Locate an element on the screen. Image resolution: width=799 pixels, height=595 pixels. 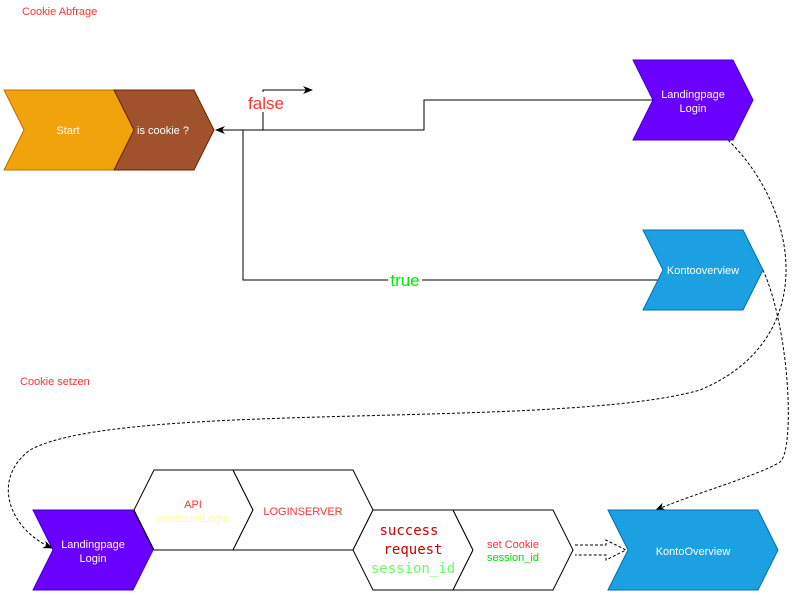
node-kontooverview-bottom: KontoOverview is located at coordinates (693, 550).